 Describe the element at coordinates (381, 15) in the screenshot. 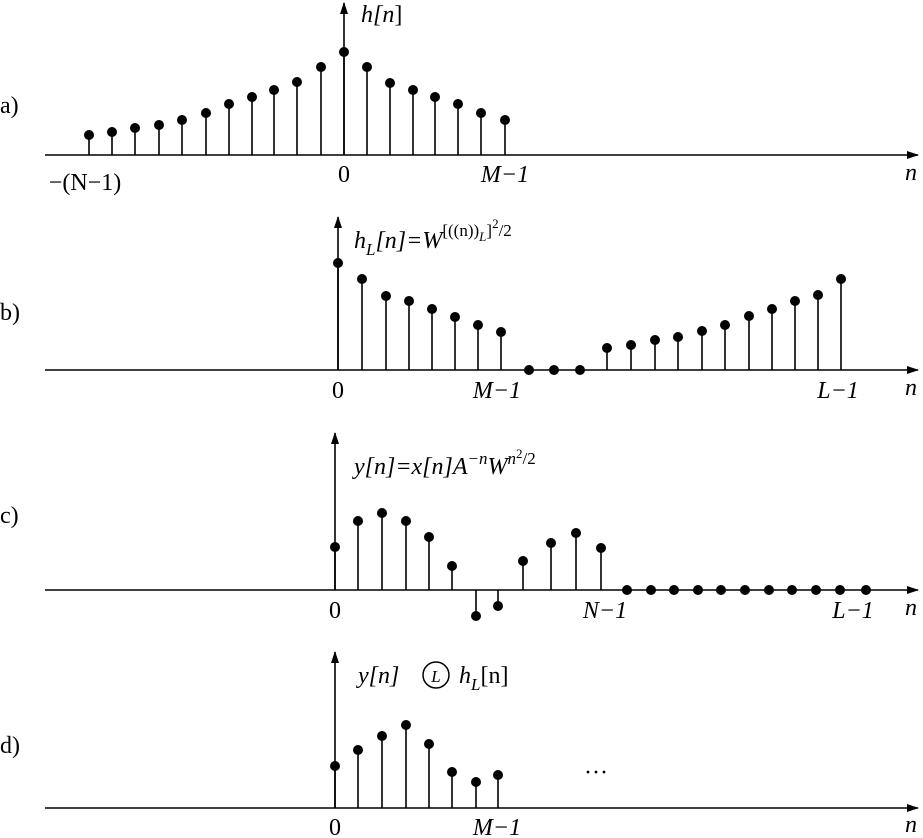

I see `panel-title: h[n]` at that location.